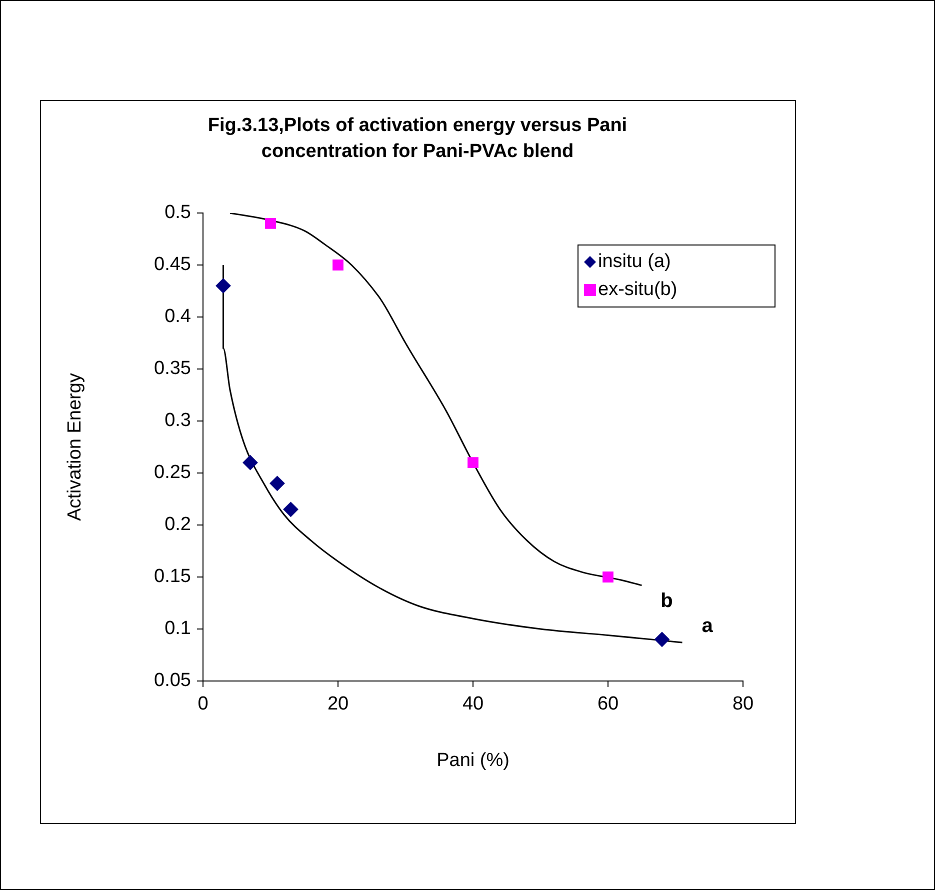  I want to click on legend-label: insitu (a), so click(634, 261).